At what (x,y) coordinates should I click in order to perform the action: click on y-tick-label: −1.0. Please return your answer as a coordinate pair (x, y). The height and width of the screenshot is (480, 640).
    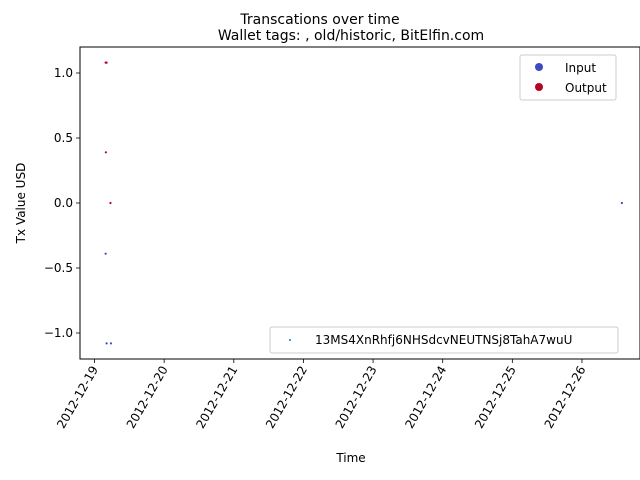
    Looking at the image, I should click on (58, 333).